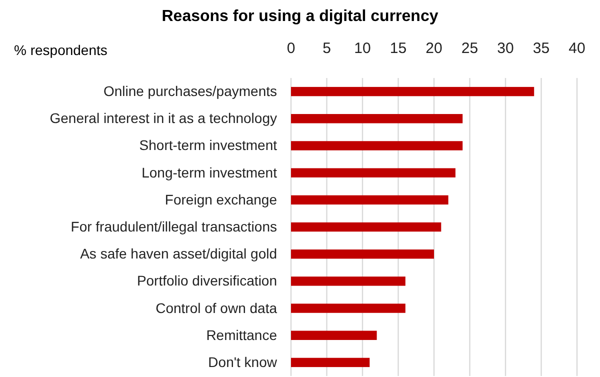 This screenshot has height=377, width=600. I want to click on y-tick-label: As safe haven asset/digital gold, so click(178, 254).